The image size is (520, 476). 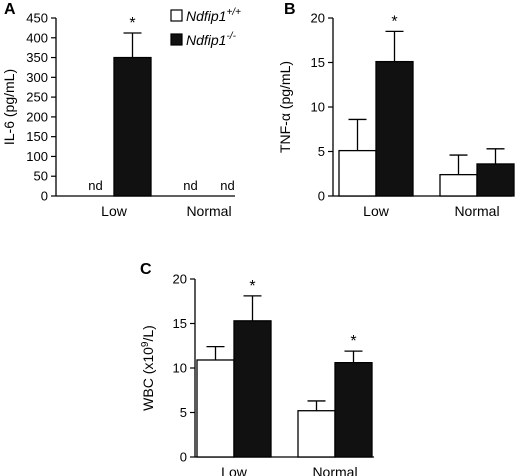 What do you see at coordinates (146, 269) in the screenshot?
I see `panel-letter: C` at bounding box center [146, 269].